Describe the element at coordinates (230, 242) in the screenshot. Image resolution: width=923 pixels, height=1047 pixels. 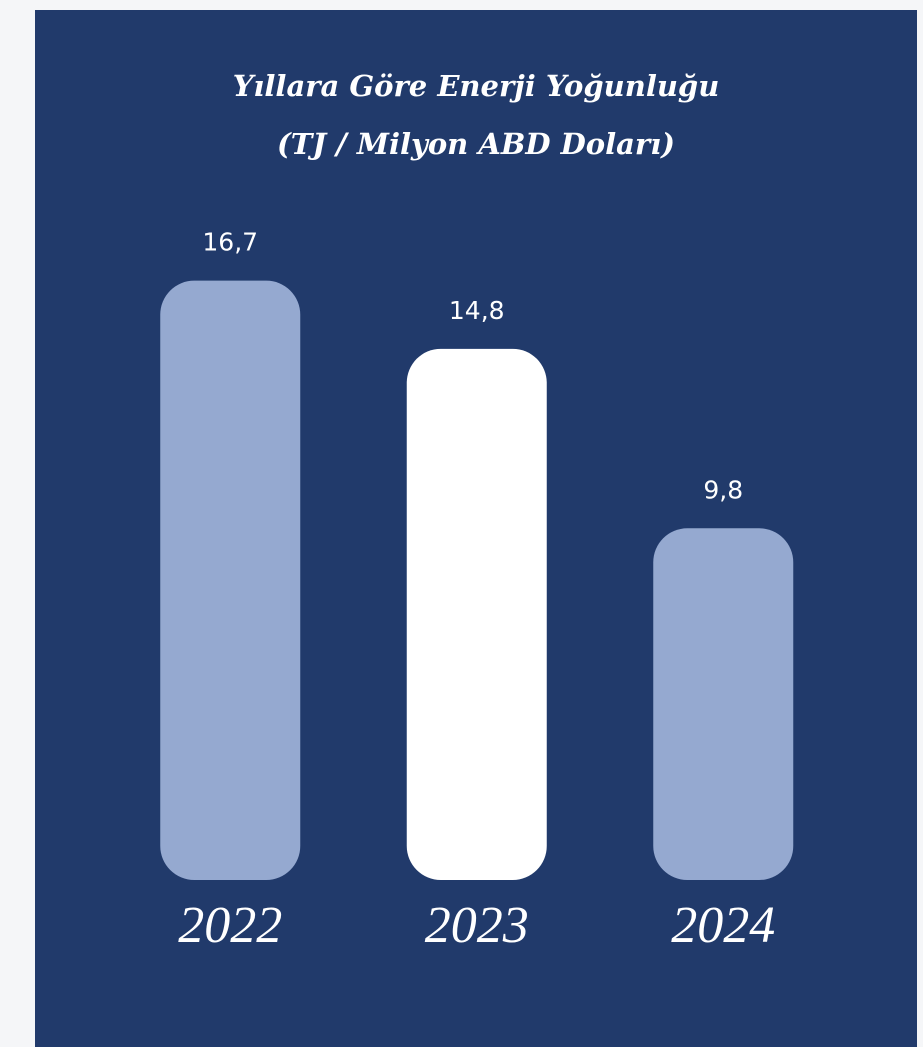
I see `data-label: 16,7` at that location.